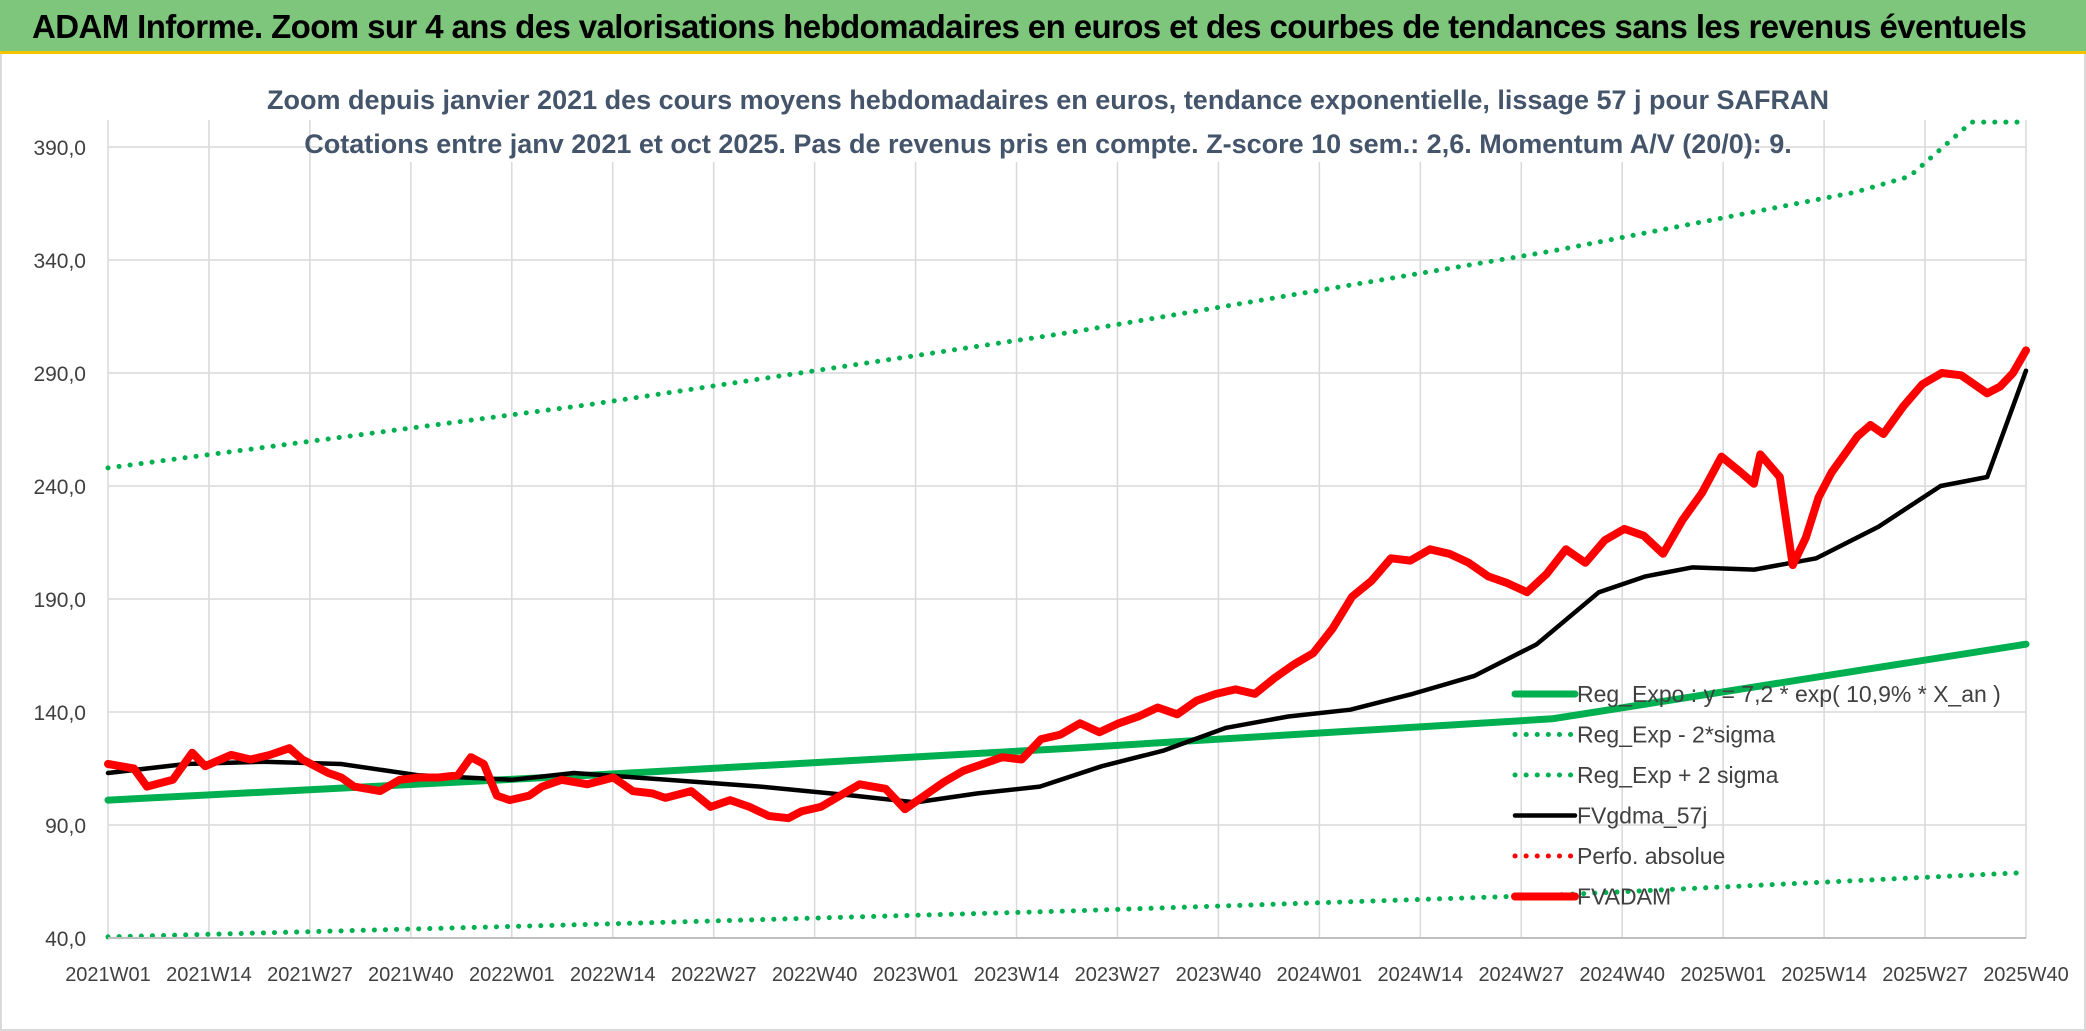  I want to click on x-tick-label: 2025W14, so click(1824, 975).